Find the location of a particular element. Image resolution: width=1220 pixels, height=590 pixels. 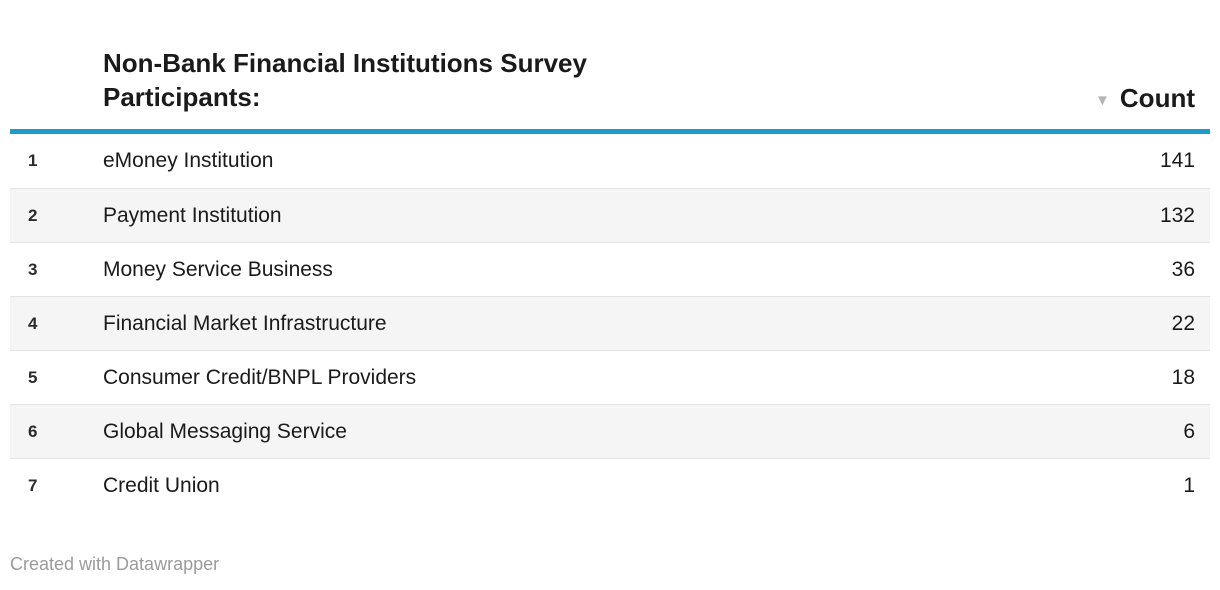

row-index: 1 is located at coordinates (33, 160).